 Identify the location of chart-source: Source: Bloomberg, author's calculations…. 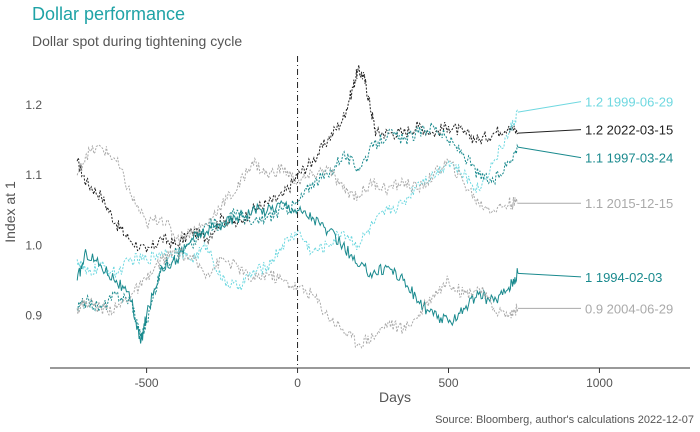
(564, 420).